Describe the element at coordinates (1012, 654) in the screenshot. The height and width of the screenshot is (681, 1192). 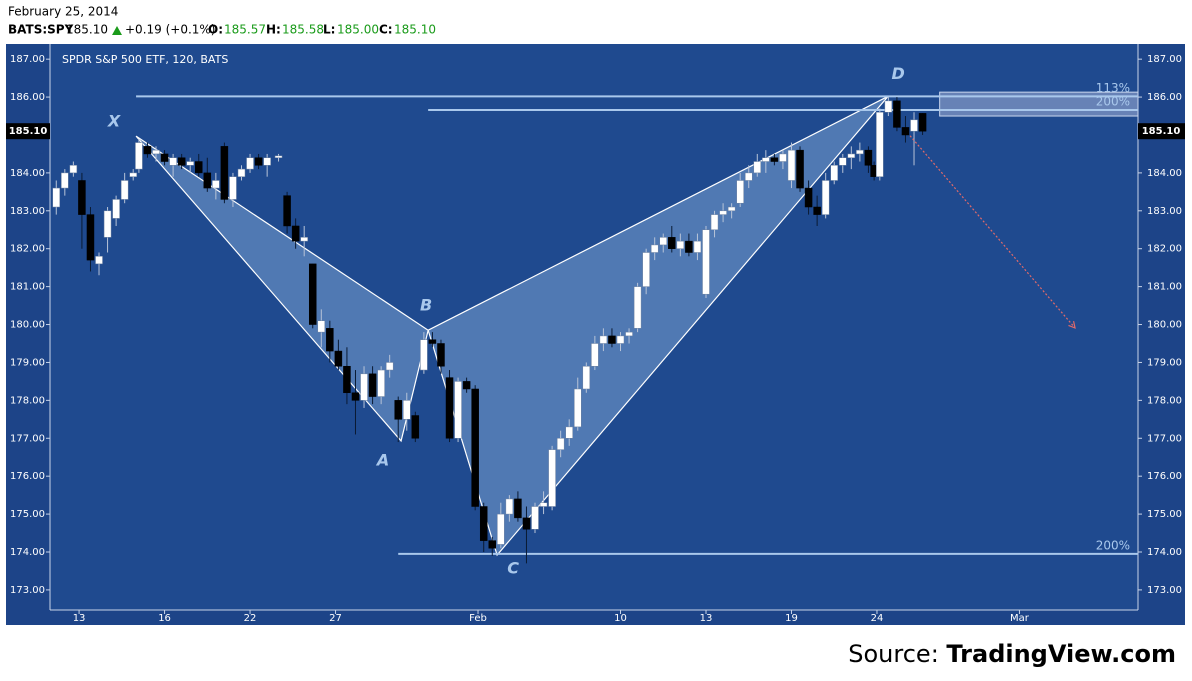
I see `source: Source: TradingView.com` at that location.